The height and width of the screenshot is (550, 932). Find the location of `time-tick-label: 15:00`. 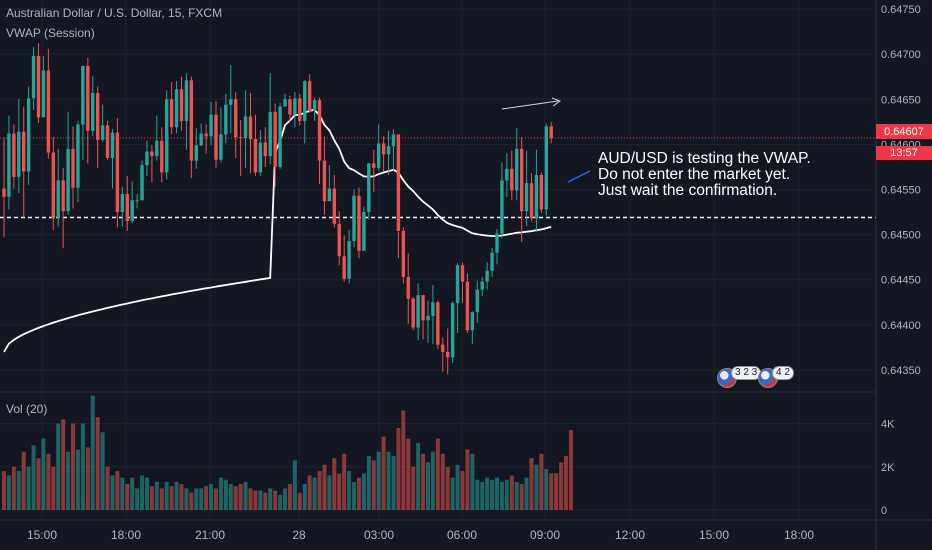

time-tick-label: 15:00 is located at coordinates (714, 535).